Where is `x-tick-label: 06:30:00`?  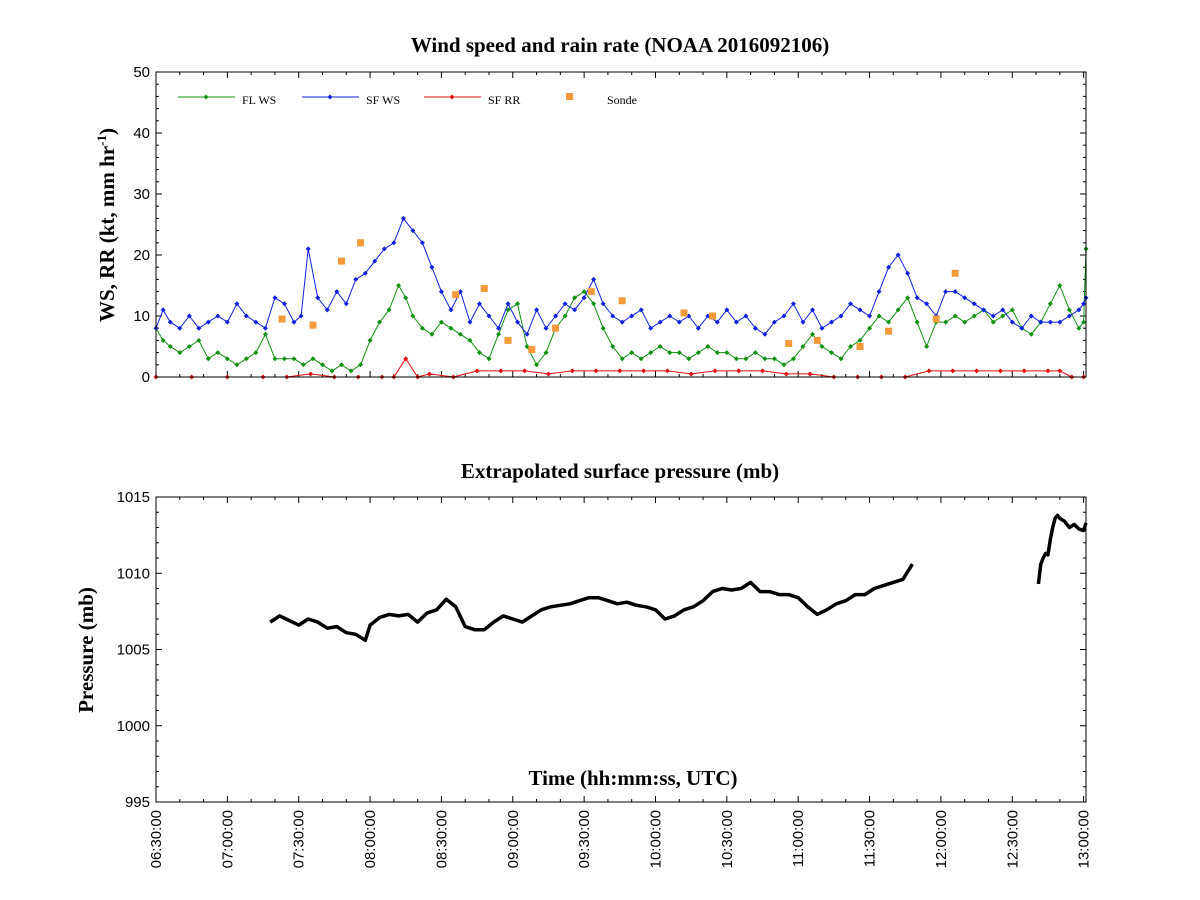 x-tick-label: 06:30:00 is located at coordinates (156, 839).